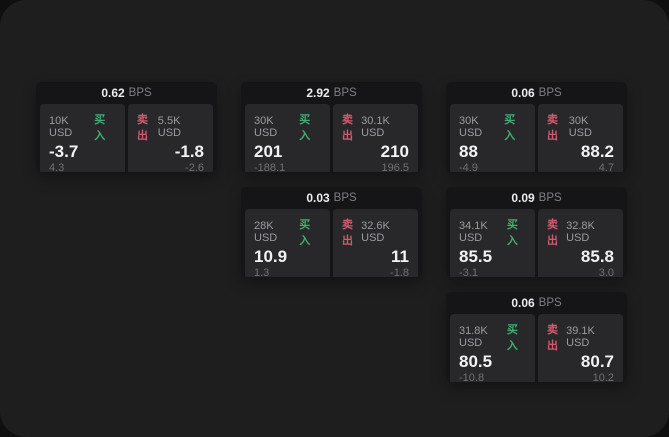 Image resolution: width=669 pixels, height=437 pixels. I want to click on sell-panel-header: 卖出 30.1K USD, so click(375, 127).